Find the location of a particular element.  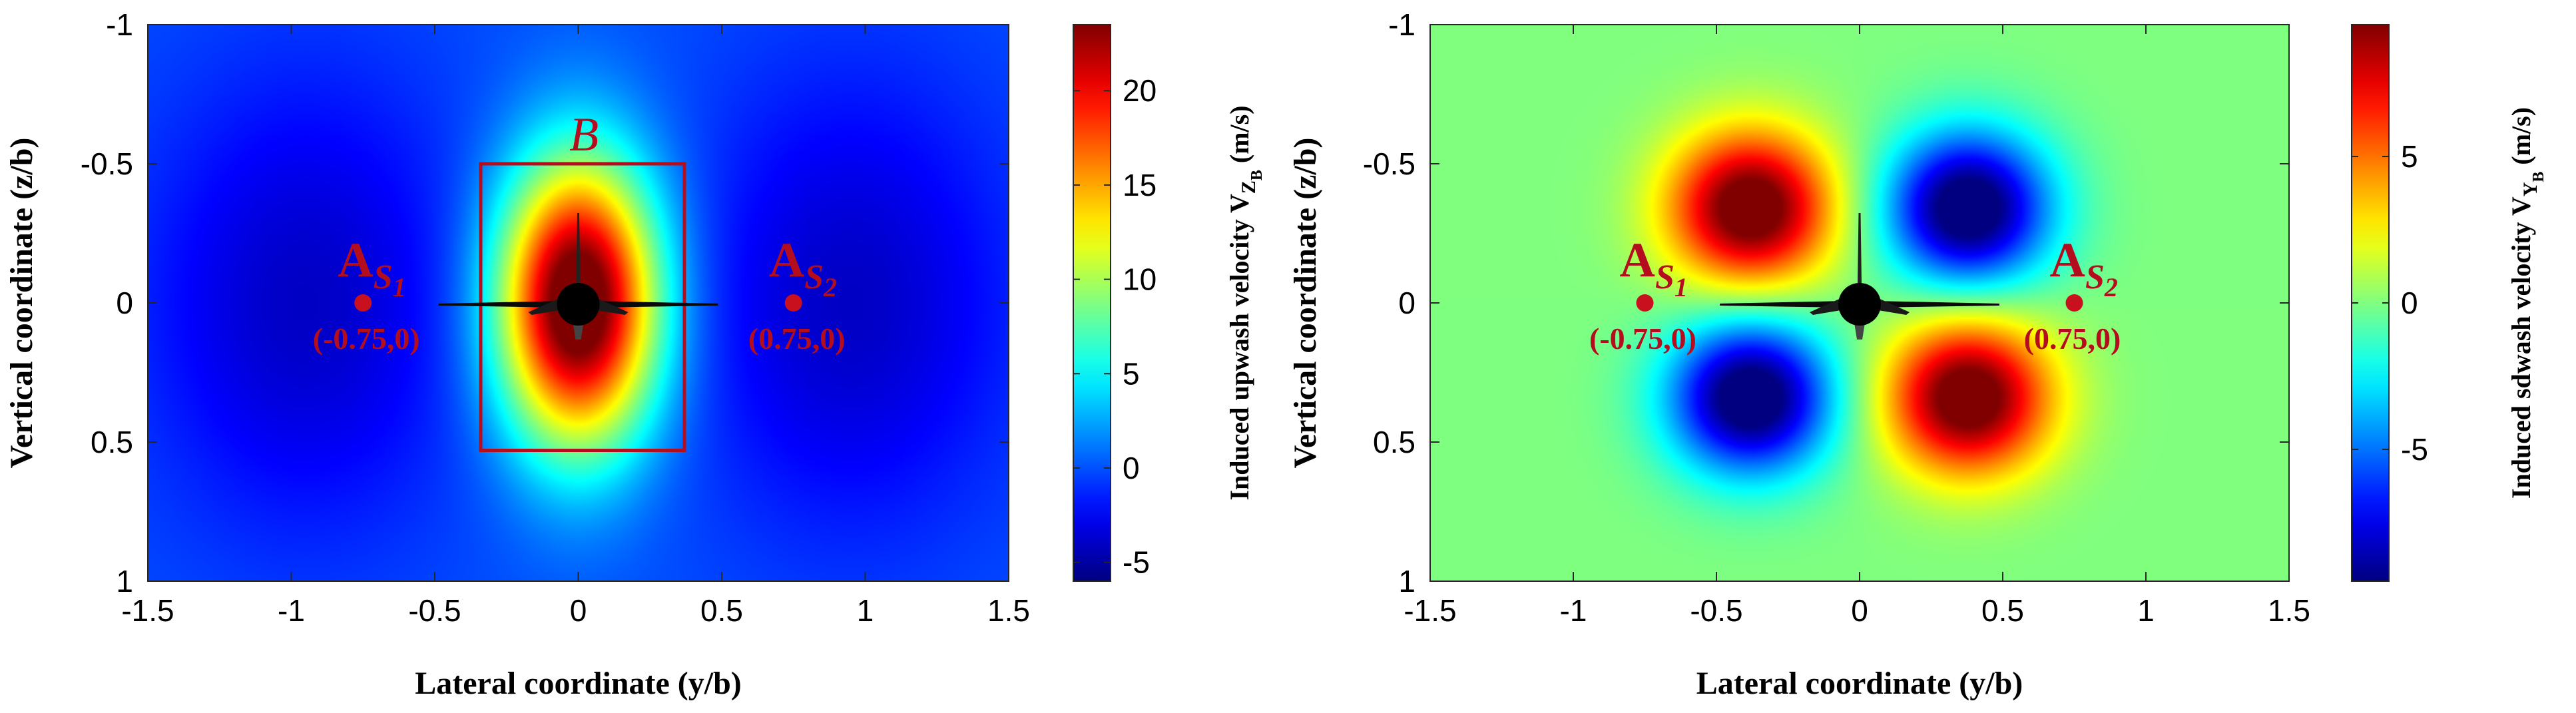

region-box is located at coordinates (583, 307).